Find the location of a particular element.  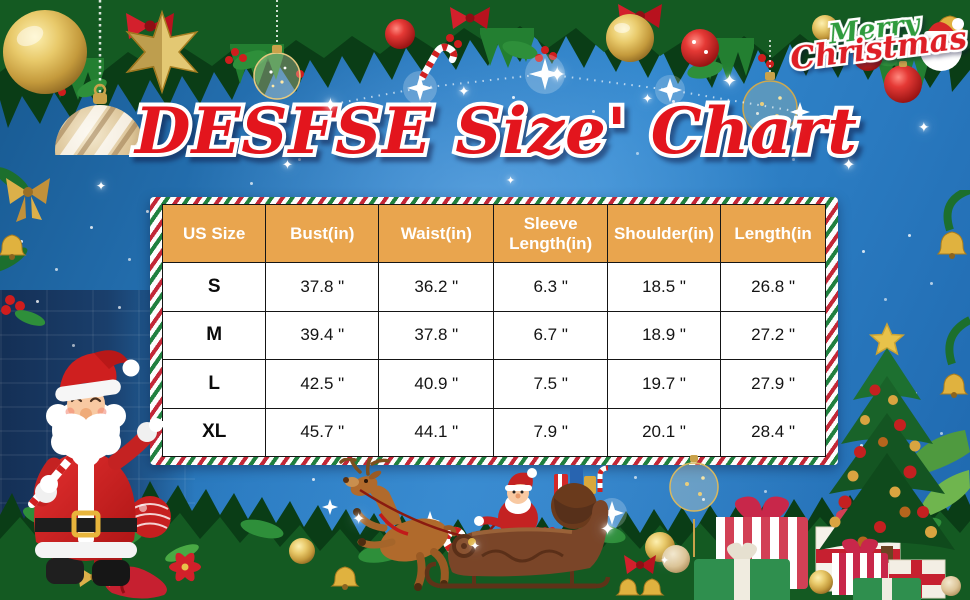

striped-bauble-icon is located at coordinates (100, 119).